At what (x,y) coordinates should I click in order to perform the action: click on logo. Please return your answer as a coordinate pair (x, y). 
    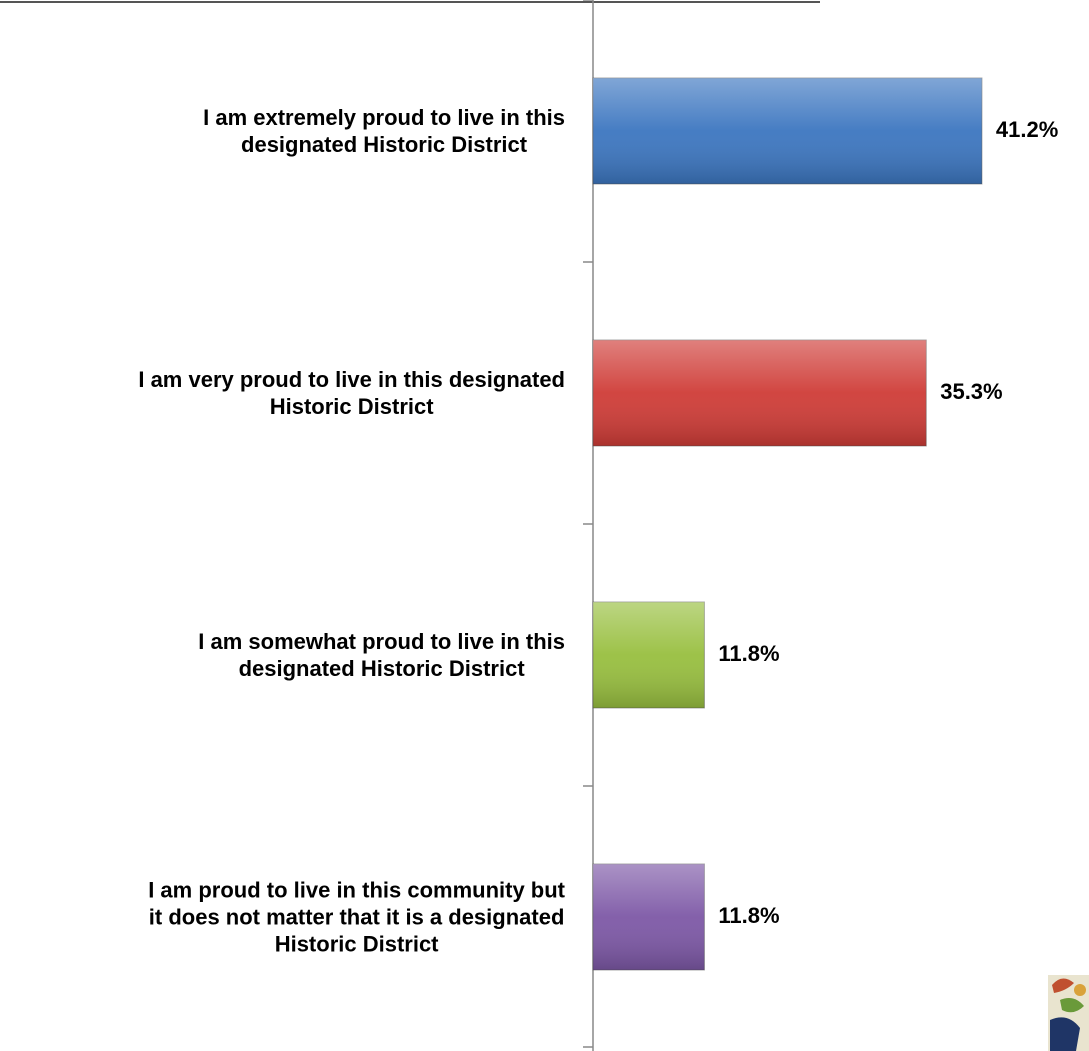
    Looking at the image, I should click on (1068, 1013).